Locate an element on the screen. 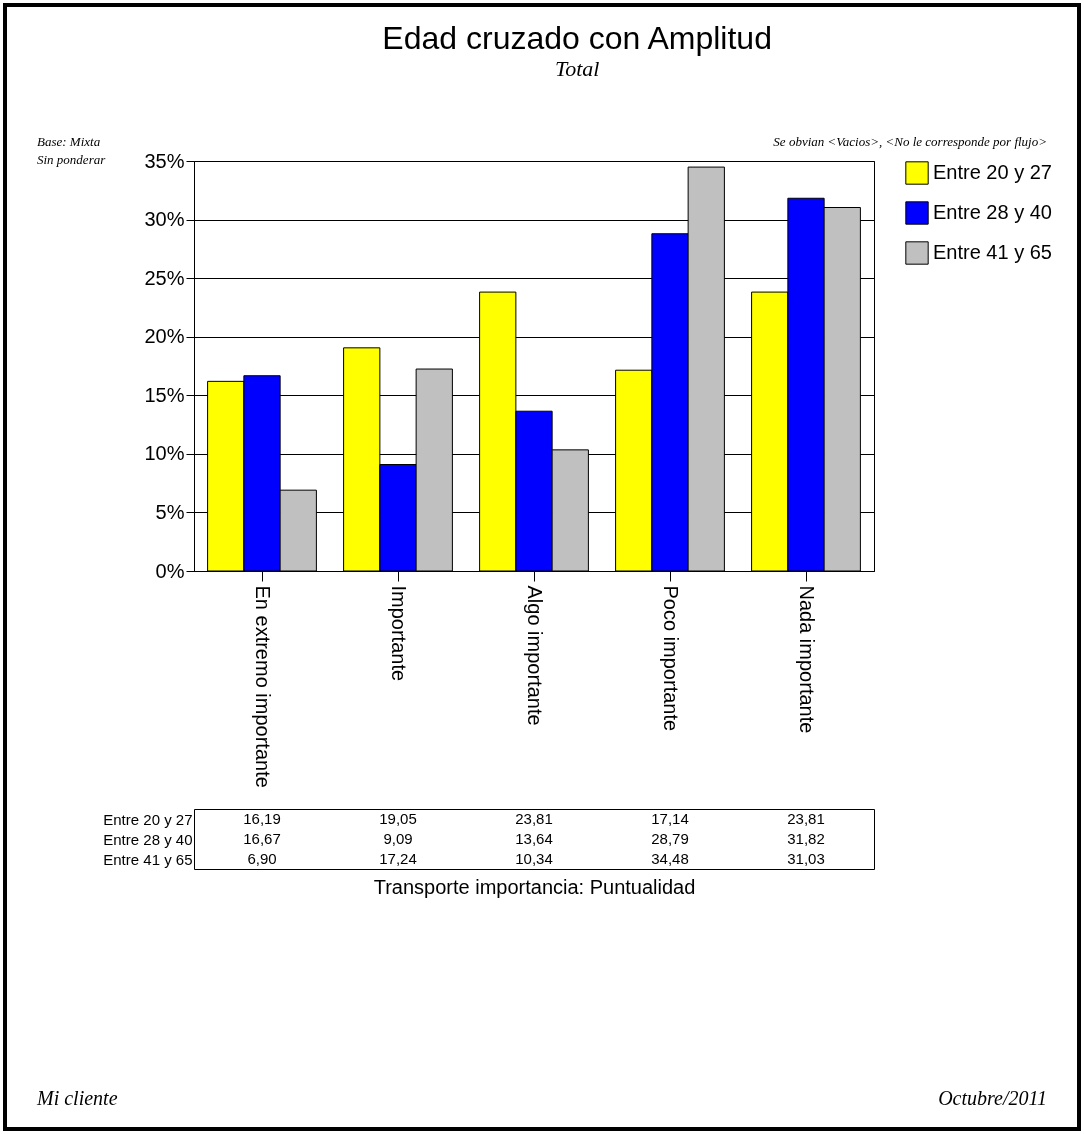 The image size is (1084, 1134). data-label: 13,64 is located at coordinates (534, 838).